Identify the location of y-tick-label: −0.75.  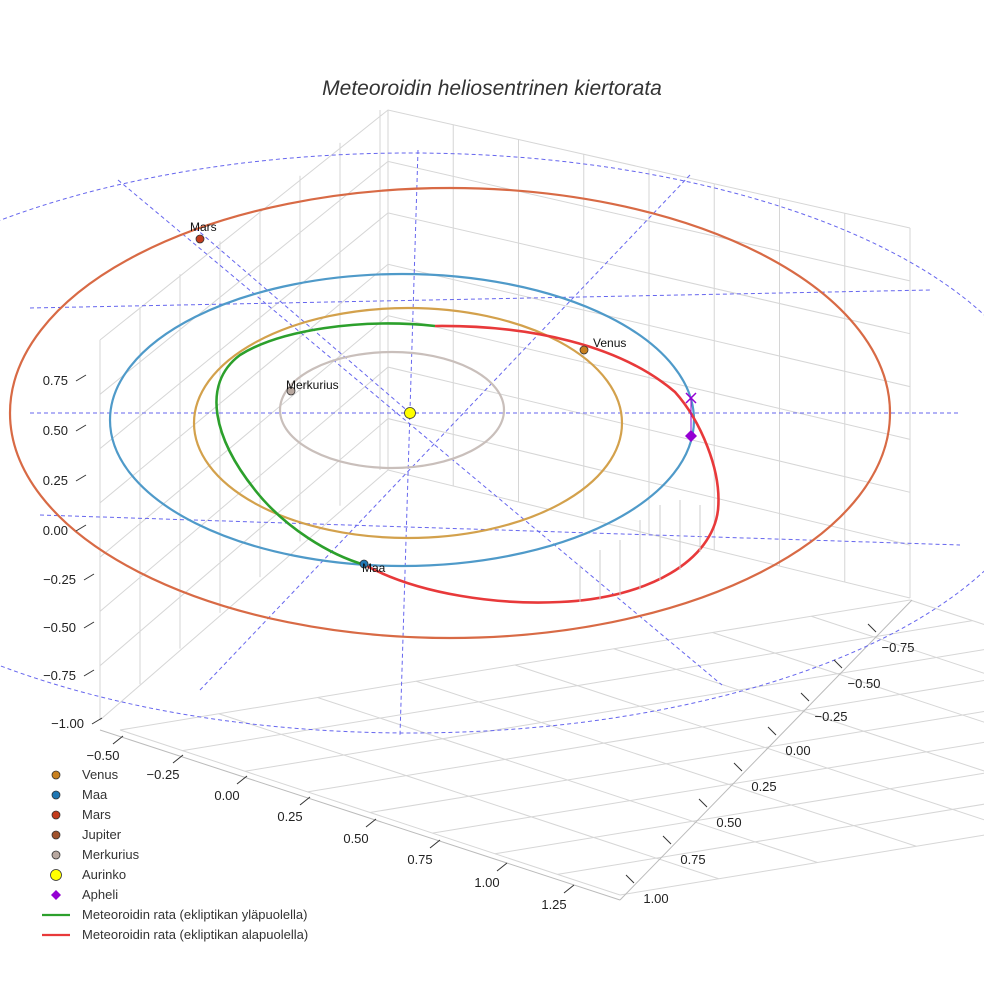
(898, 647).